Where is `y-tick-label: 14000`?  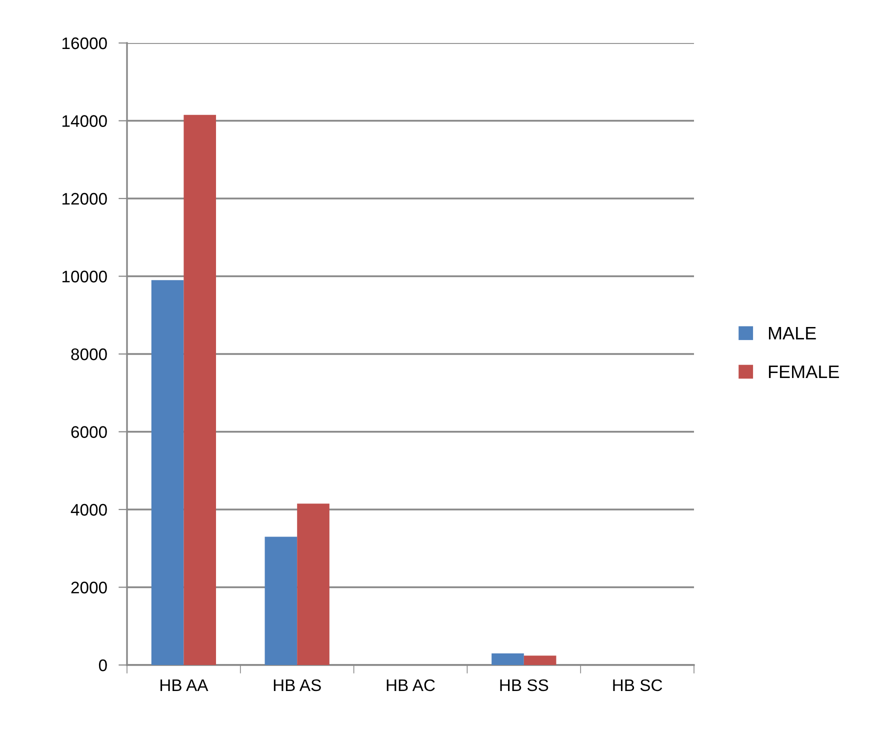 y-tick-label: 14000 is located at coordinates (84, 121).